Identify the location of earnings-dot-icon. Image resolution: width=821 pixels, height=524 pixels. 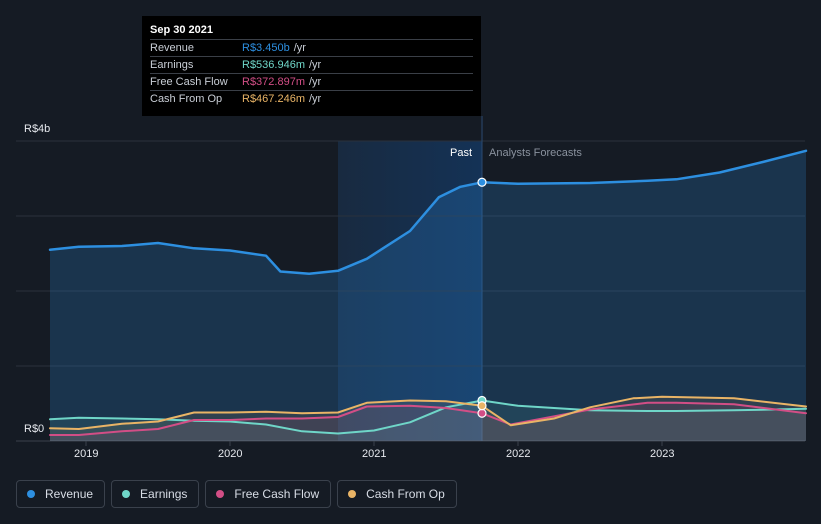
(126, 494).